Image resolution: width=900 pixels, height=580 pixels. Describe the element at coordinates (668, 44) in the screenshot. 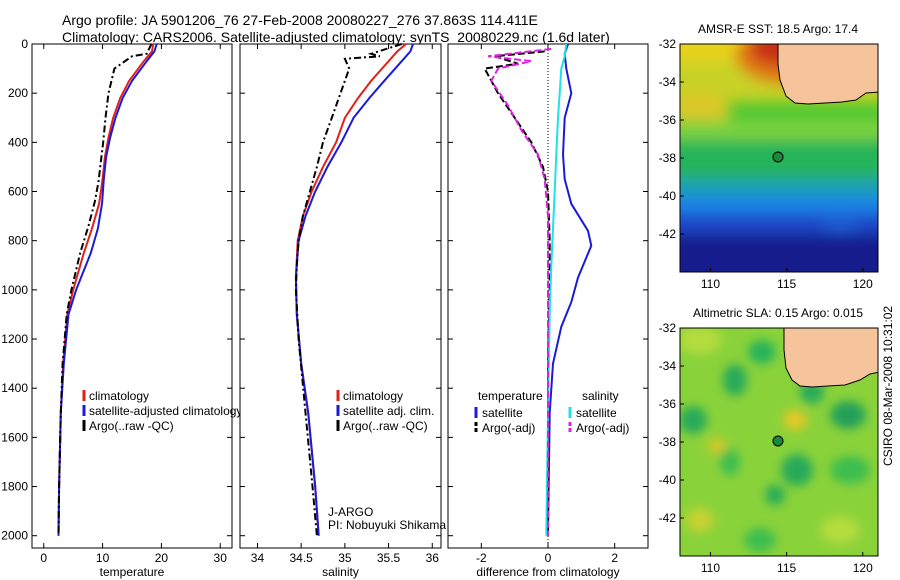

I see `sst-ytick-label: -32` at that location.